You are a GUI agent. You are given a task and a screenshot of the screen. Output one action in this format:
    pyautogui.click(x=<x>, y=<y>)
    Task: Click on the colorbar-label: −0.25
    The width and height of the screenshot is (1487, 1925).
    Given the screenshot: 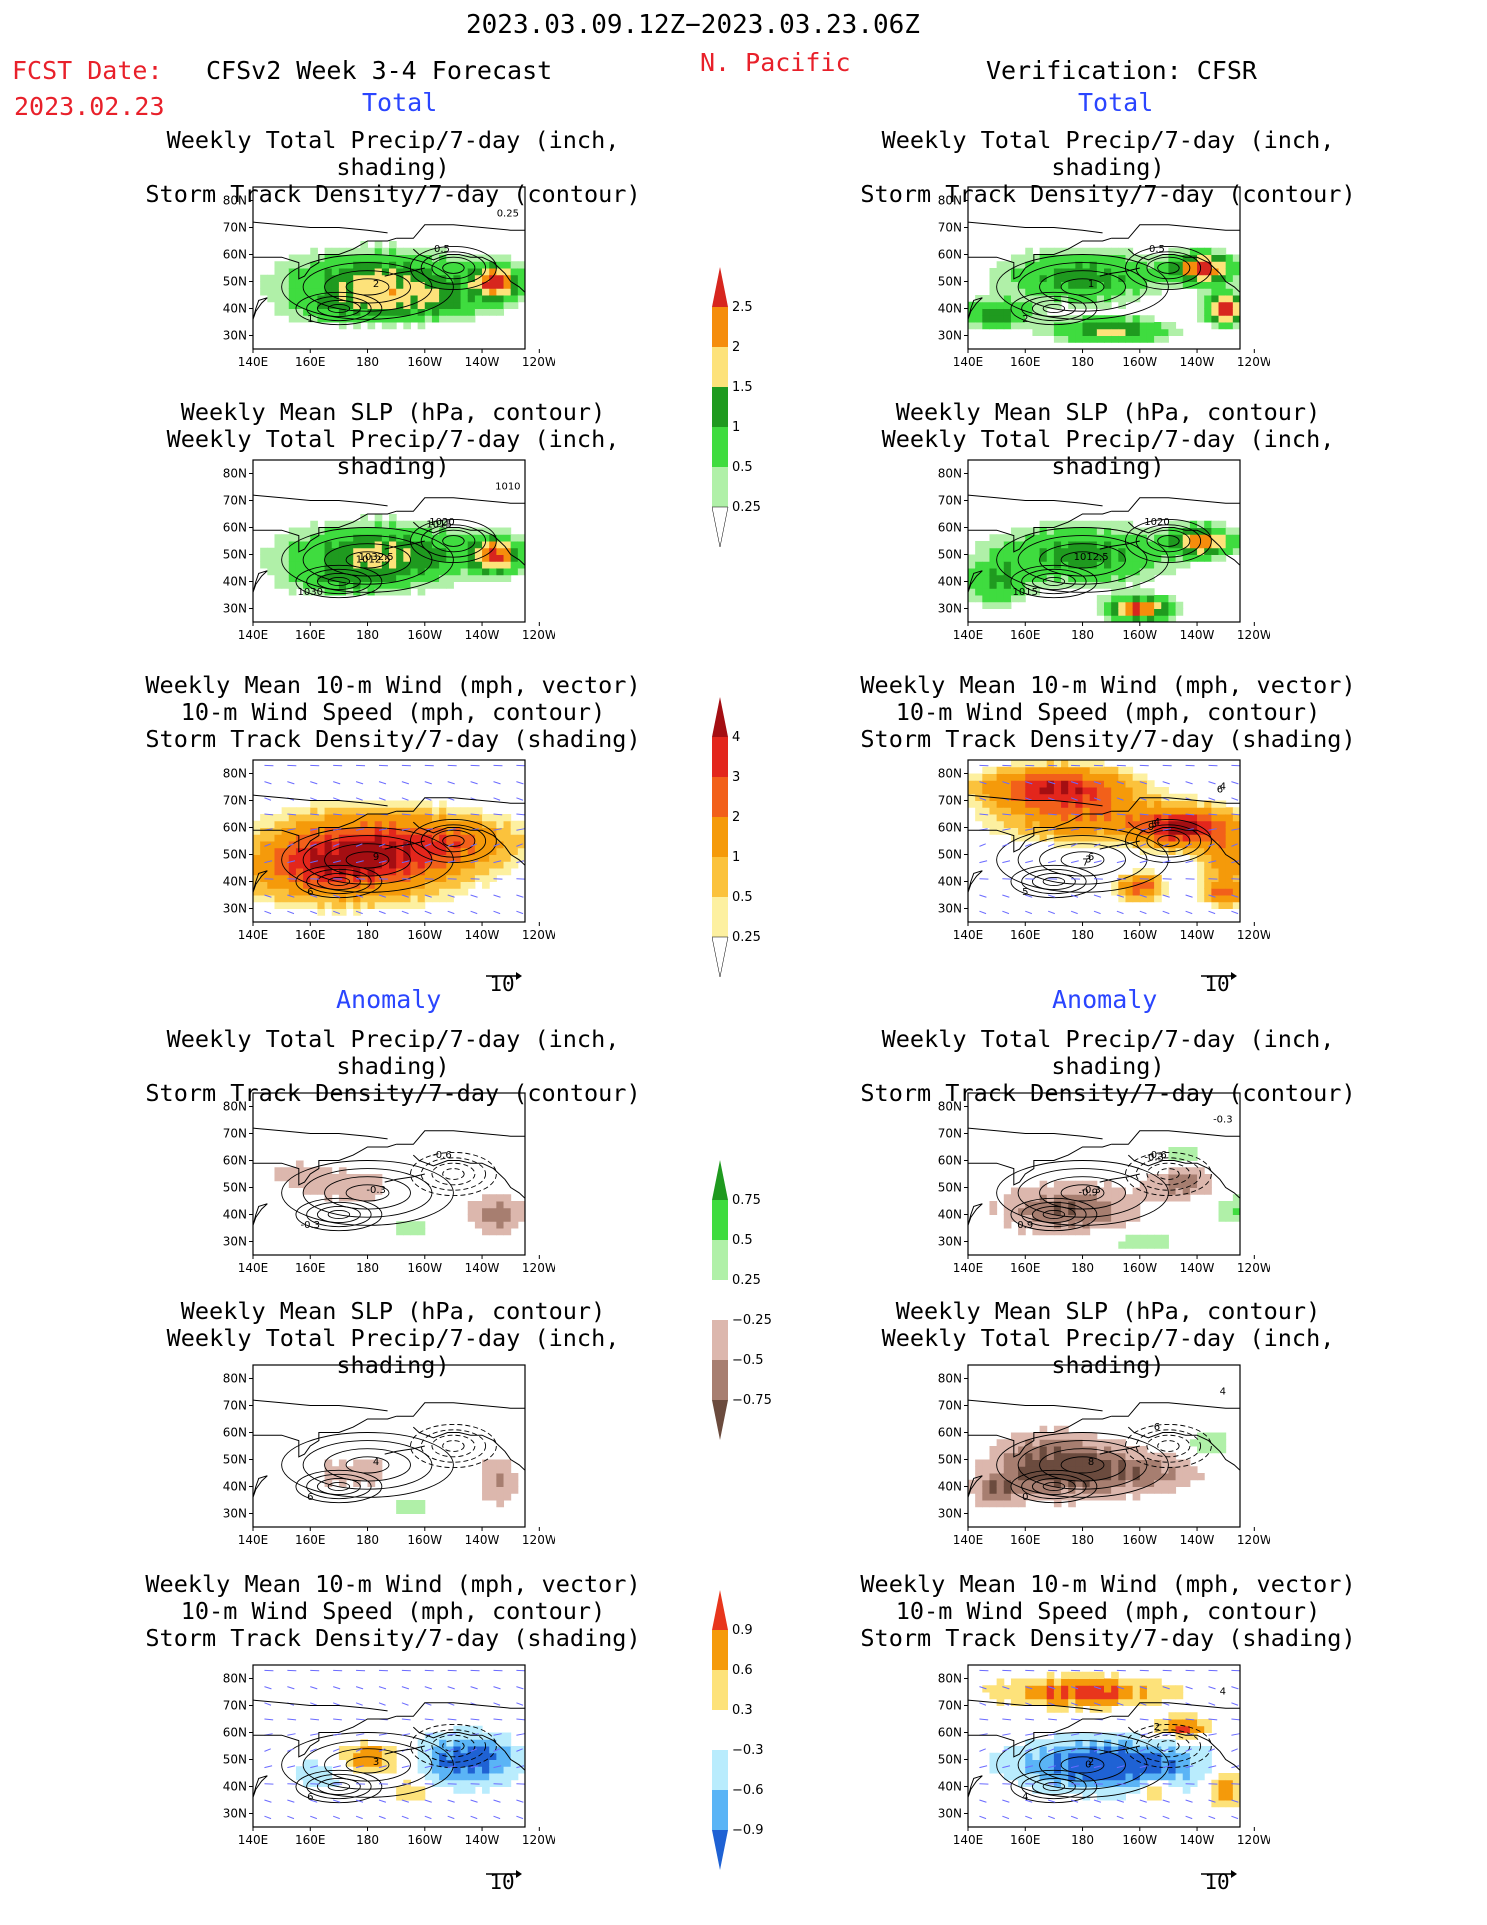 What is the action you would take?
    pyautogui.click(x=752, y=1320)
    